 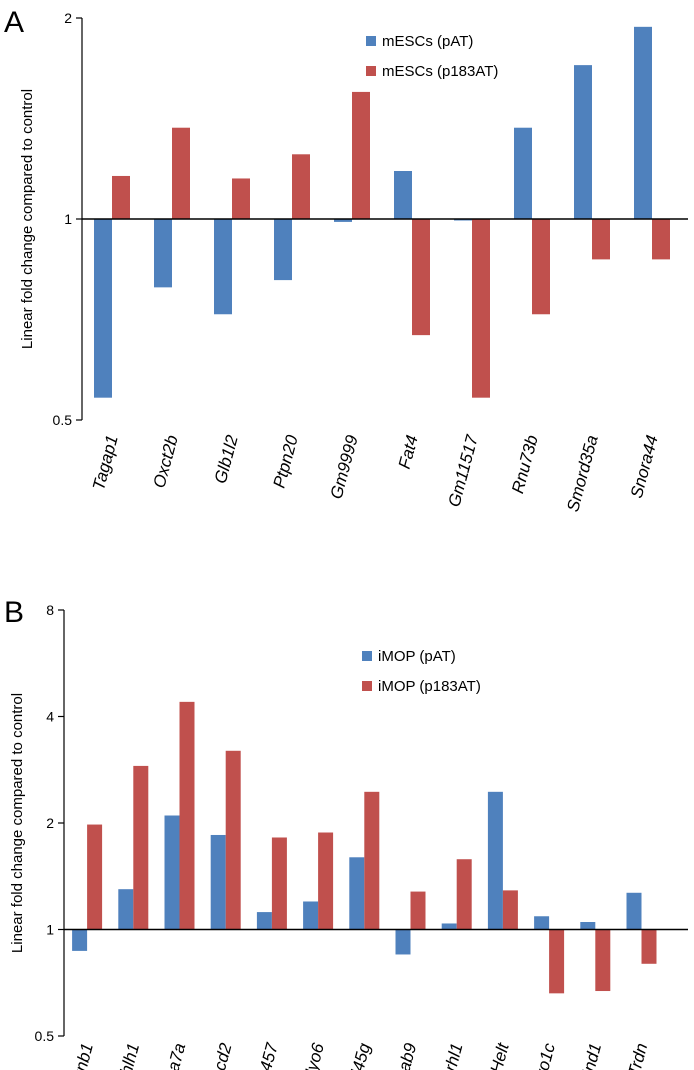 What do you see at coordinates (500, 1055) in the screenshot?
I see `category-label: Helt` at bounding box center [500, 1055].